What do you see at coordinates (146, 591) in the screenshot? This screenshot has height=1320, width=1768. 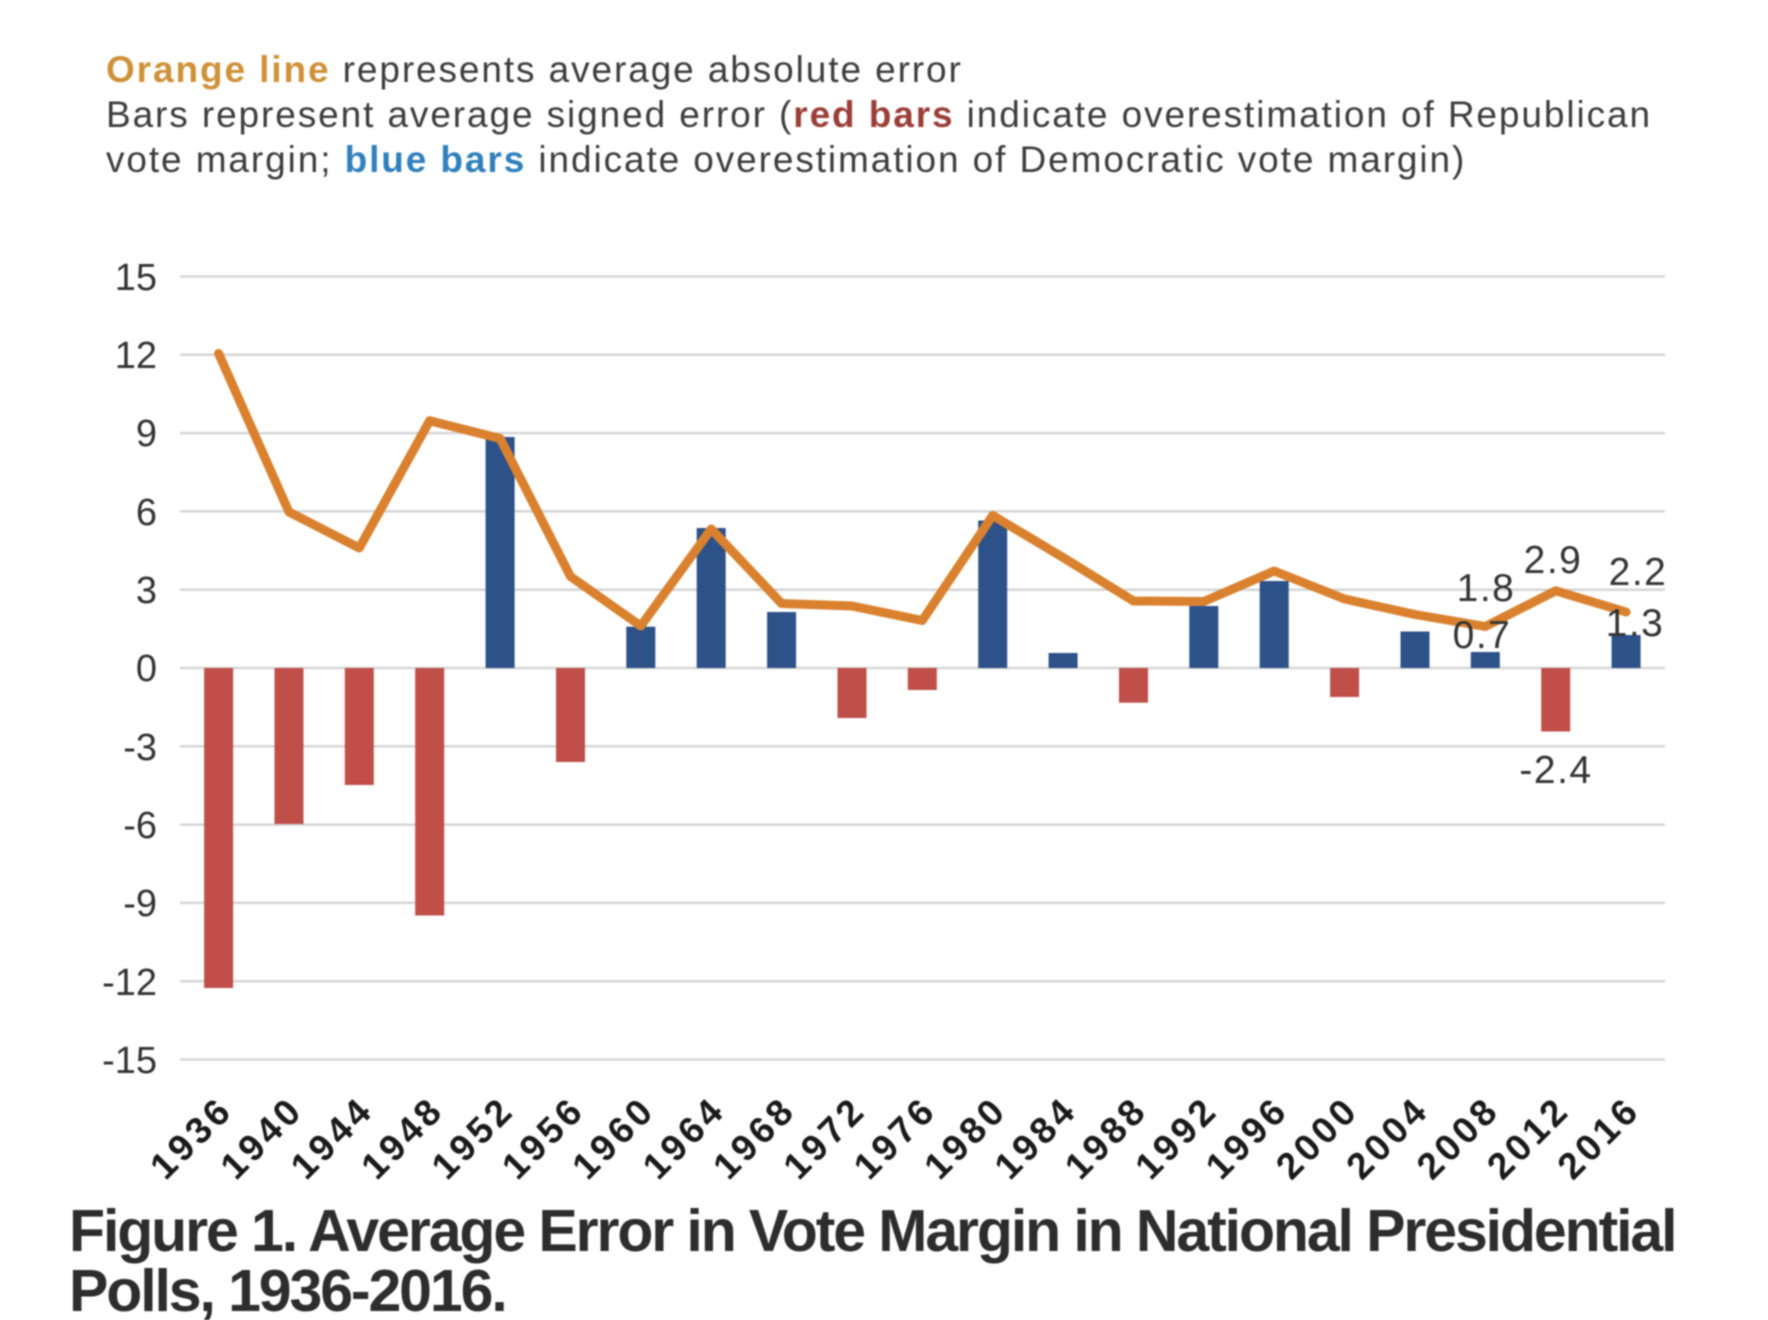 I see `svg-text: 3` at bounding box center [146, 591].